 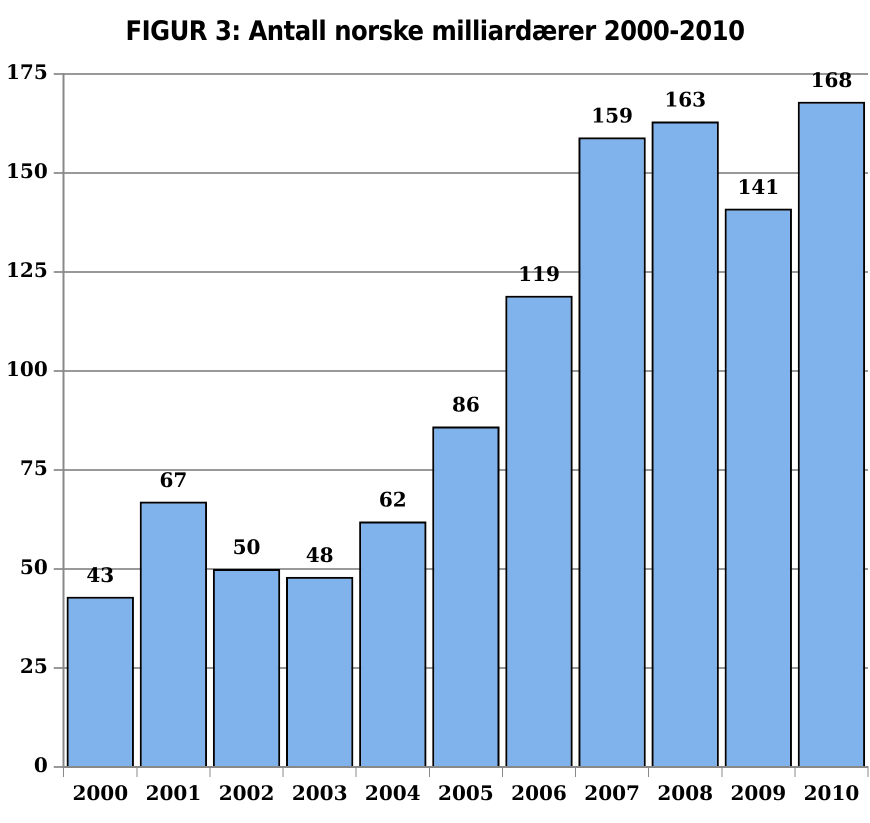 What do you see at coordinates (27, 270) in the screenshot?
I see `y-tick-label: 125` at bounding box center [27, 270].